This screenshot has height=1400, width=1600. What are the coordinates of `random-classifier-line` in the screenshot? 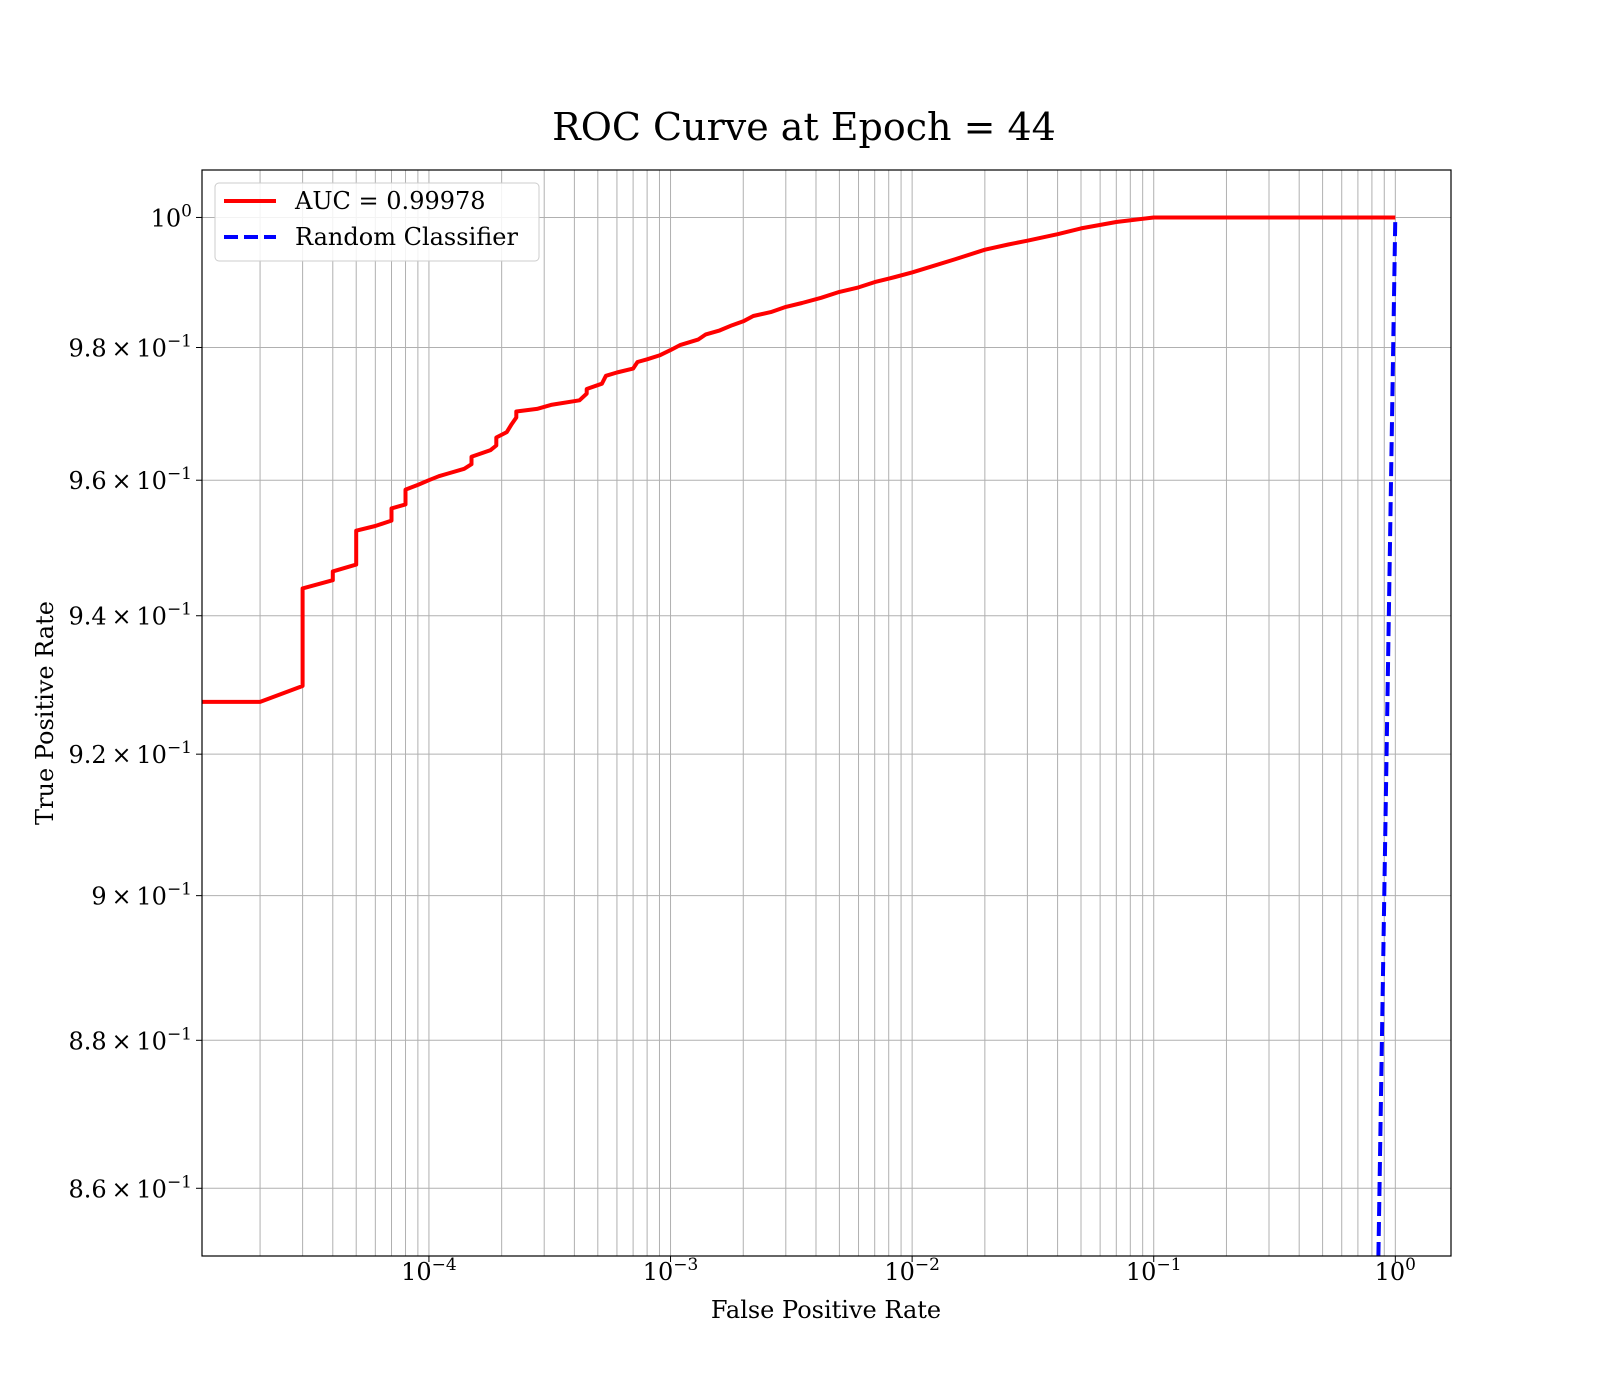 It's located at (1387, 736).